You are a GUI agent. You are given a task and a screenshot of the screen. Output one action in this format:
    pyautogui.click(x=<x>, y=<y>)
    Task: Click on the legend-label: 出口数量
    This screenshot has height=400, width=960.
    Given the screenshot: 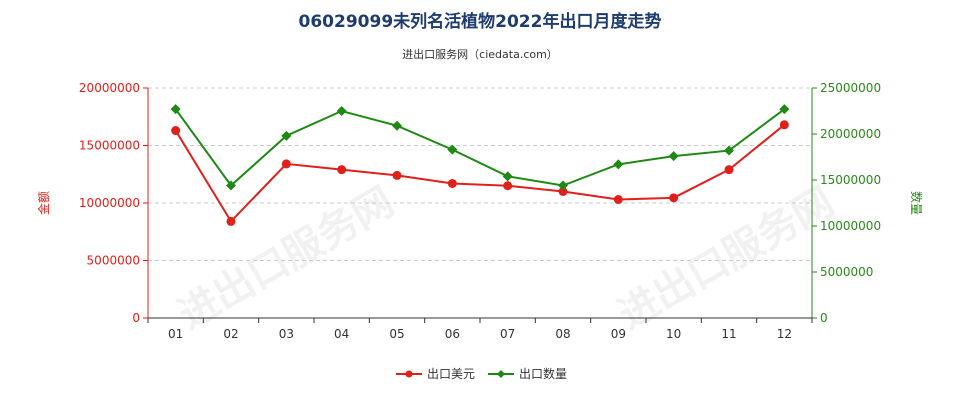 What is the action you would take?
    pyautogui.click(x=543, y=373)
    